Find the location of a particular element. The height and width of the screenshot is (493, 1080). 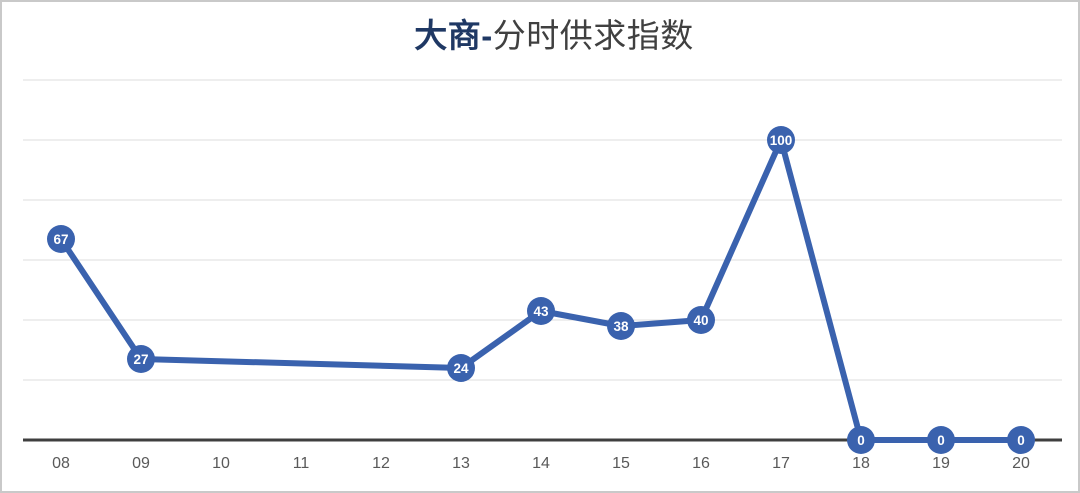

data-point-label: 38 is located at coordinates (621, 326).